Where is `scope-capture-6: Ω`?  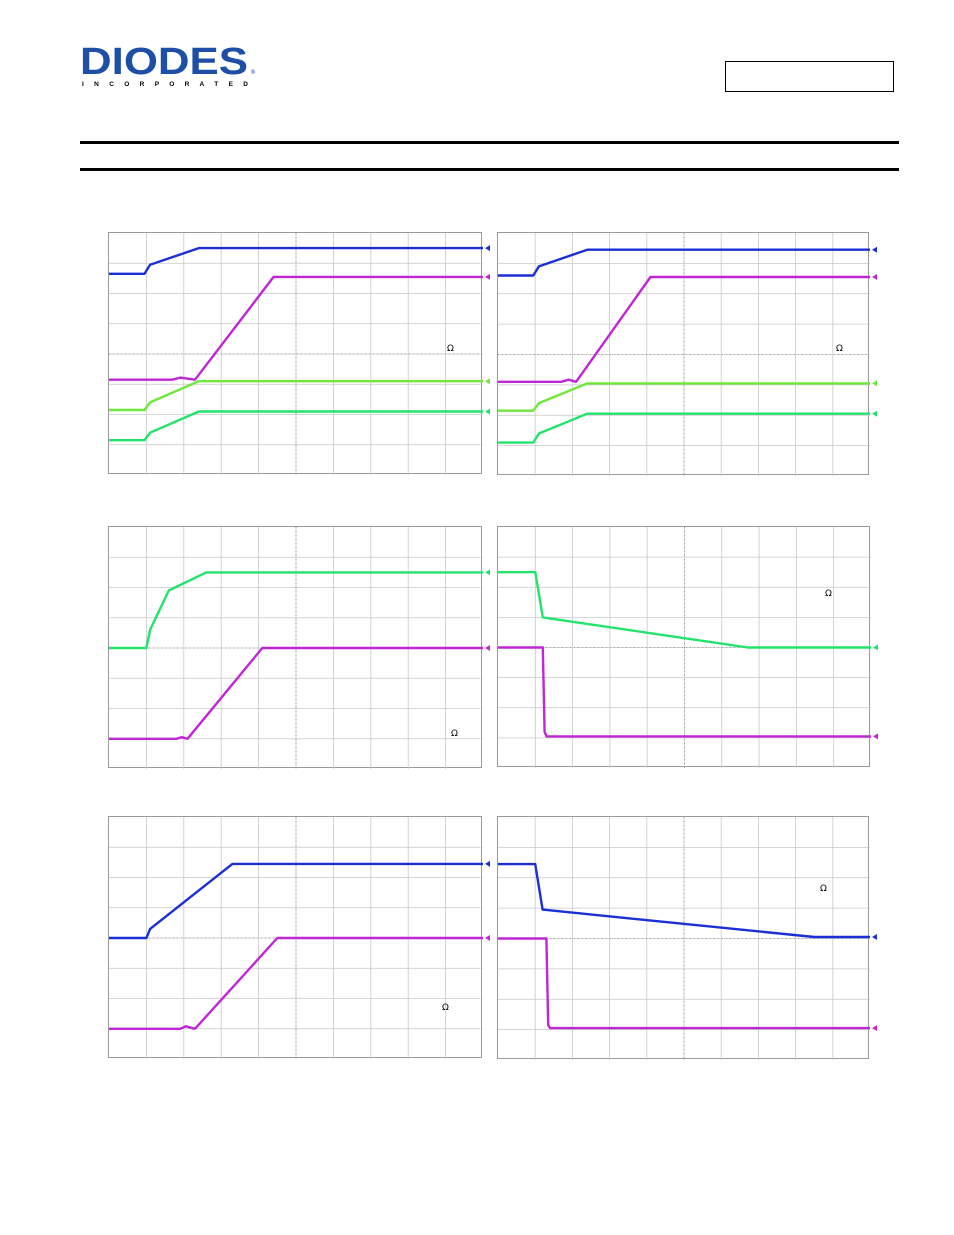
scope-capture-6: Ω is located at coordinates (687, 938).